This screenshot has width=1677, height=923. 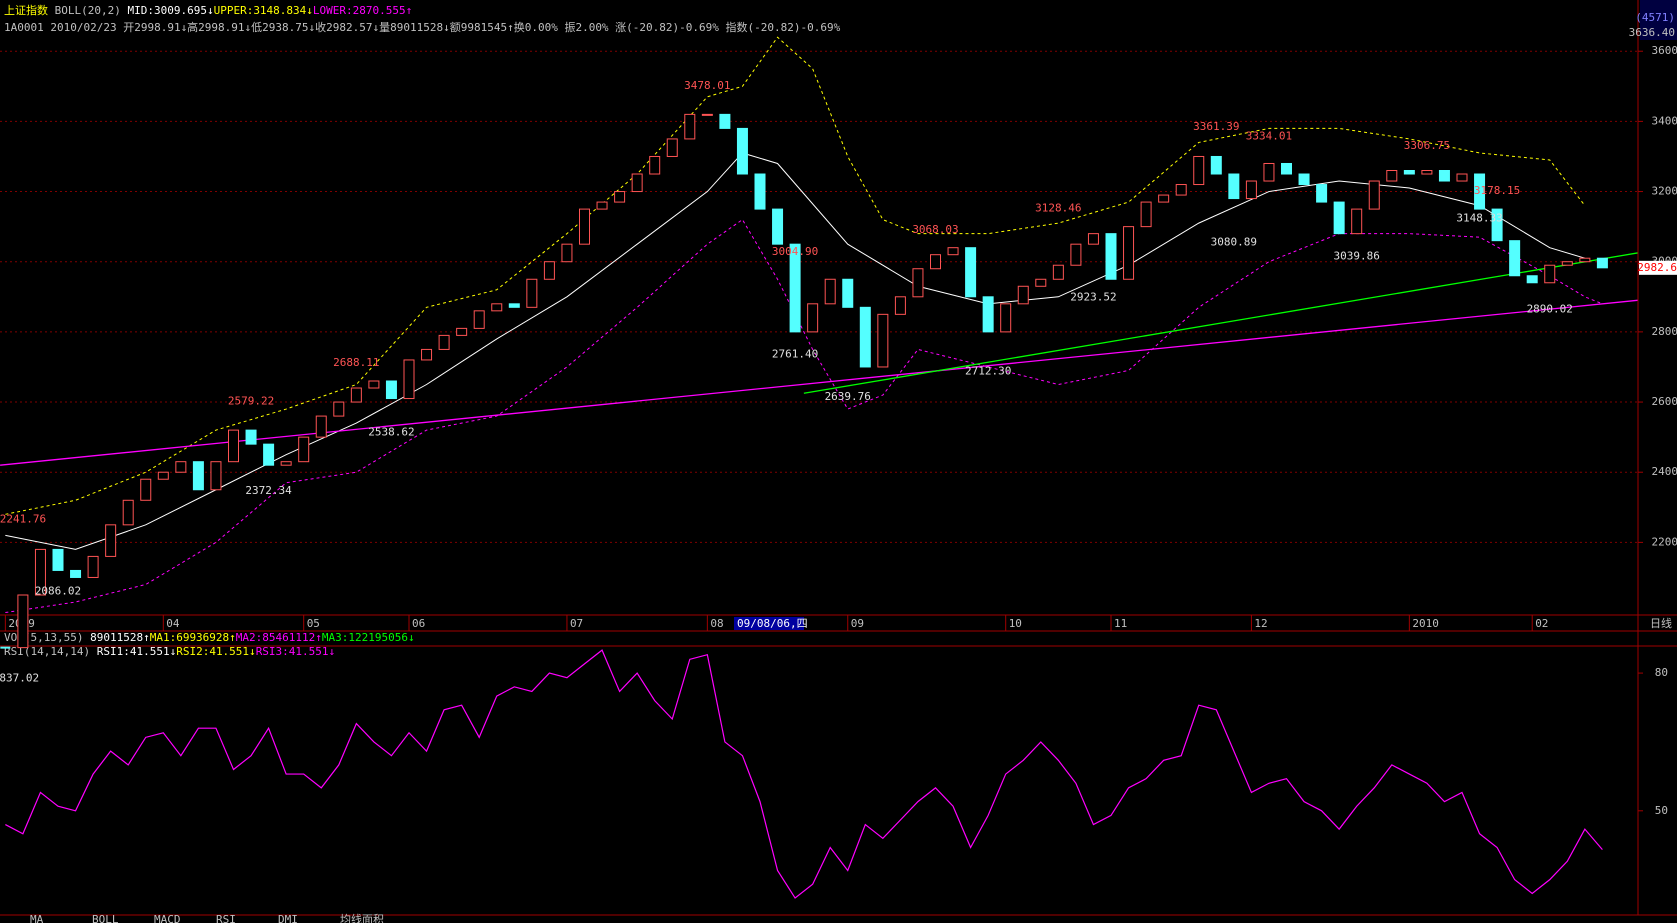 What do you see at coordinates (1120, 623) in the screenshot?
I see `x-tick-label: 11` at bounding box center [1120, 623].